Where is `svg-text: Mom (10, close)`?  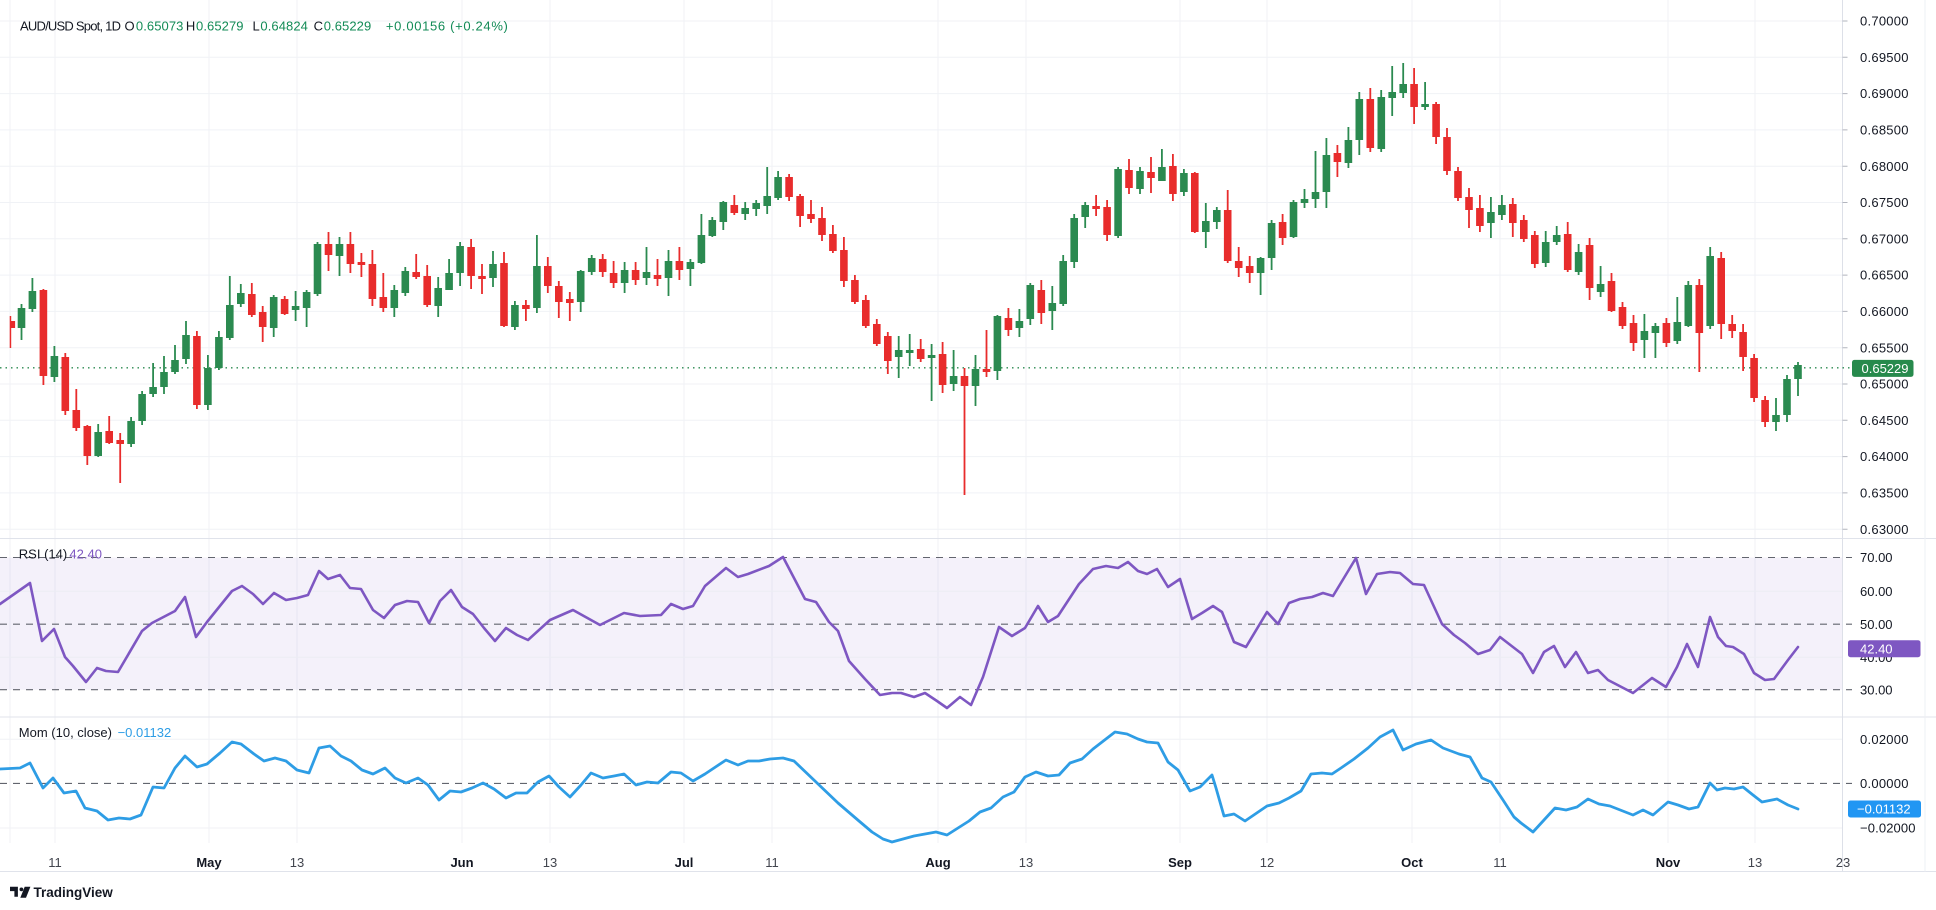
svg-text: Mom (10, close) is located at coordinates (65, 732).